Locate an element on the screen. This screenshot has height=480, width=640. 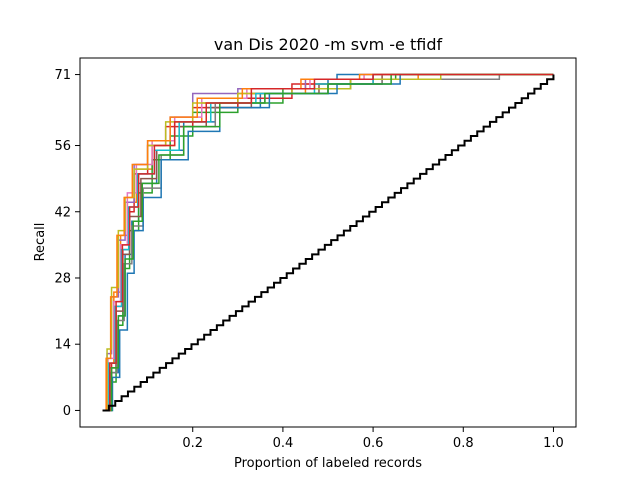
y-tick-label-2: 14 is located at coordinates (62, 345).